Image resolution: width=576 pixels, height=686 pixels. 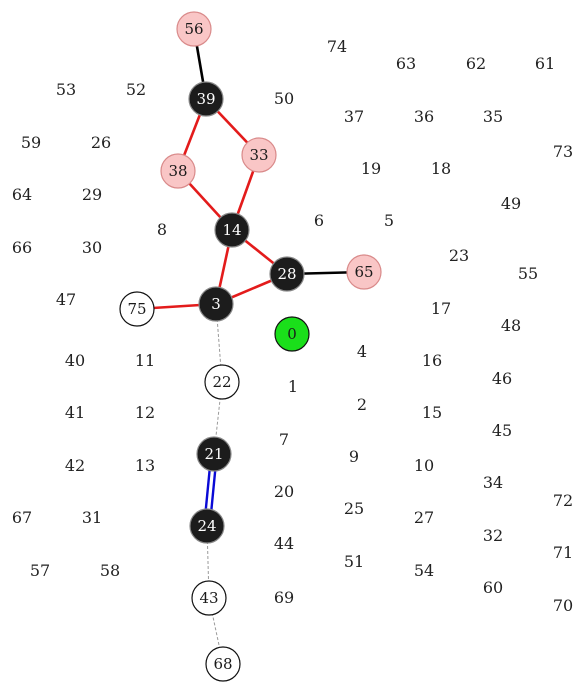 I want to click on node-68-circle, so click(x=223, y=664).